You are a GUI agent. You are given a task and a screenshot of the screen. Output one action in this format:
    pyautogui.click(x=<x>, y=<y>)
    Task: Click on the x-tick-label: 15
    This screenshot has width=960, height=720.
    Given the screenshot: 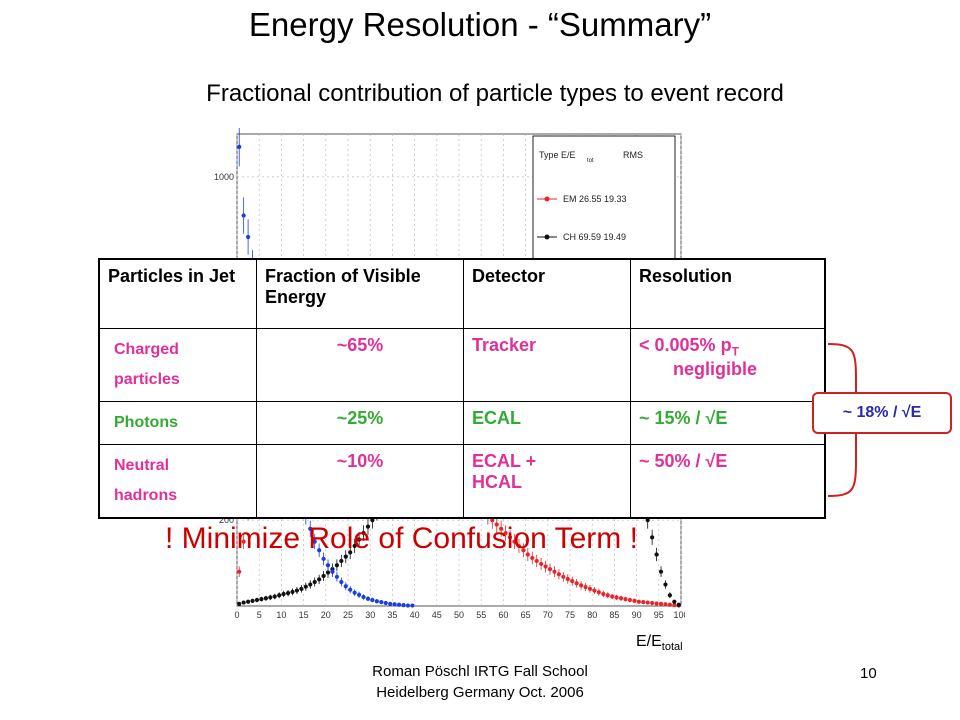 What is the action you would take?
    pyautogui.click(x=304, y=615)
    